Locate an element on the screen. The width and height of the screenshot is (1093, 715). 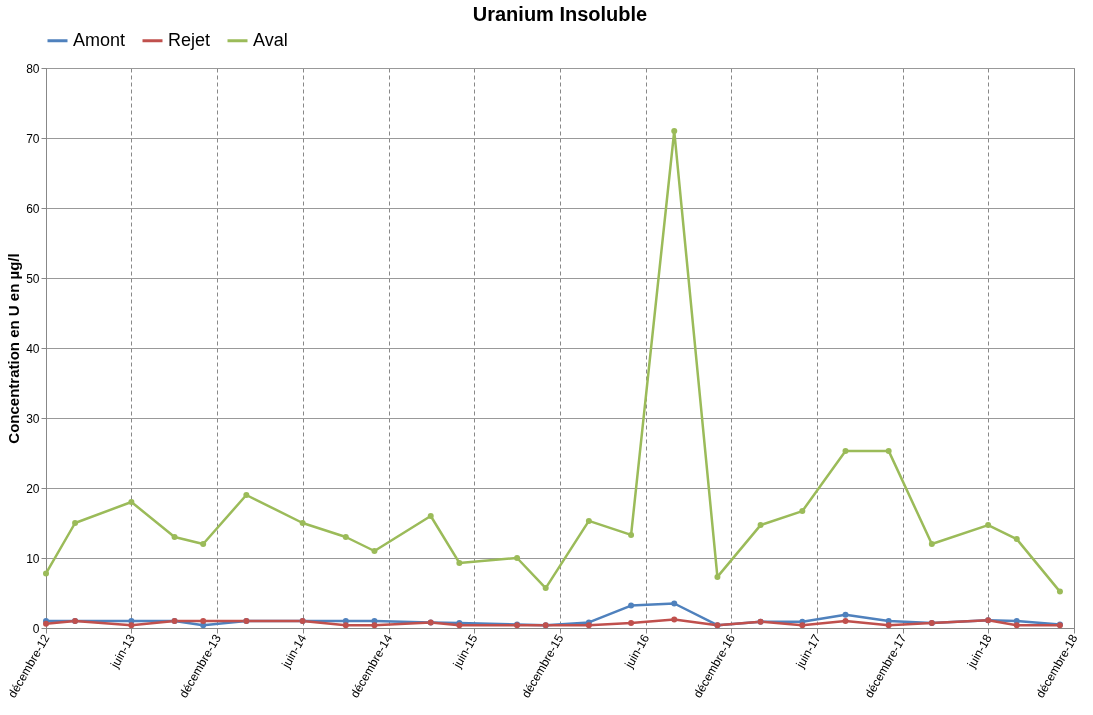
y-tick-label: 20 is located at coordinates (33, 488).